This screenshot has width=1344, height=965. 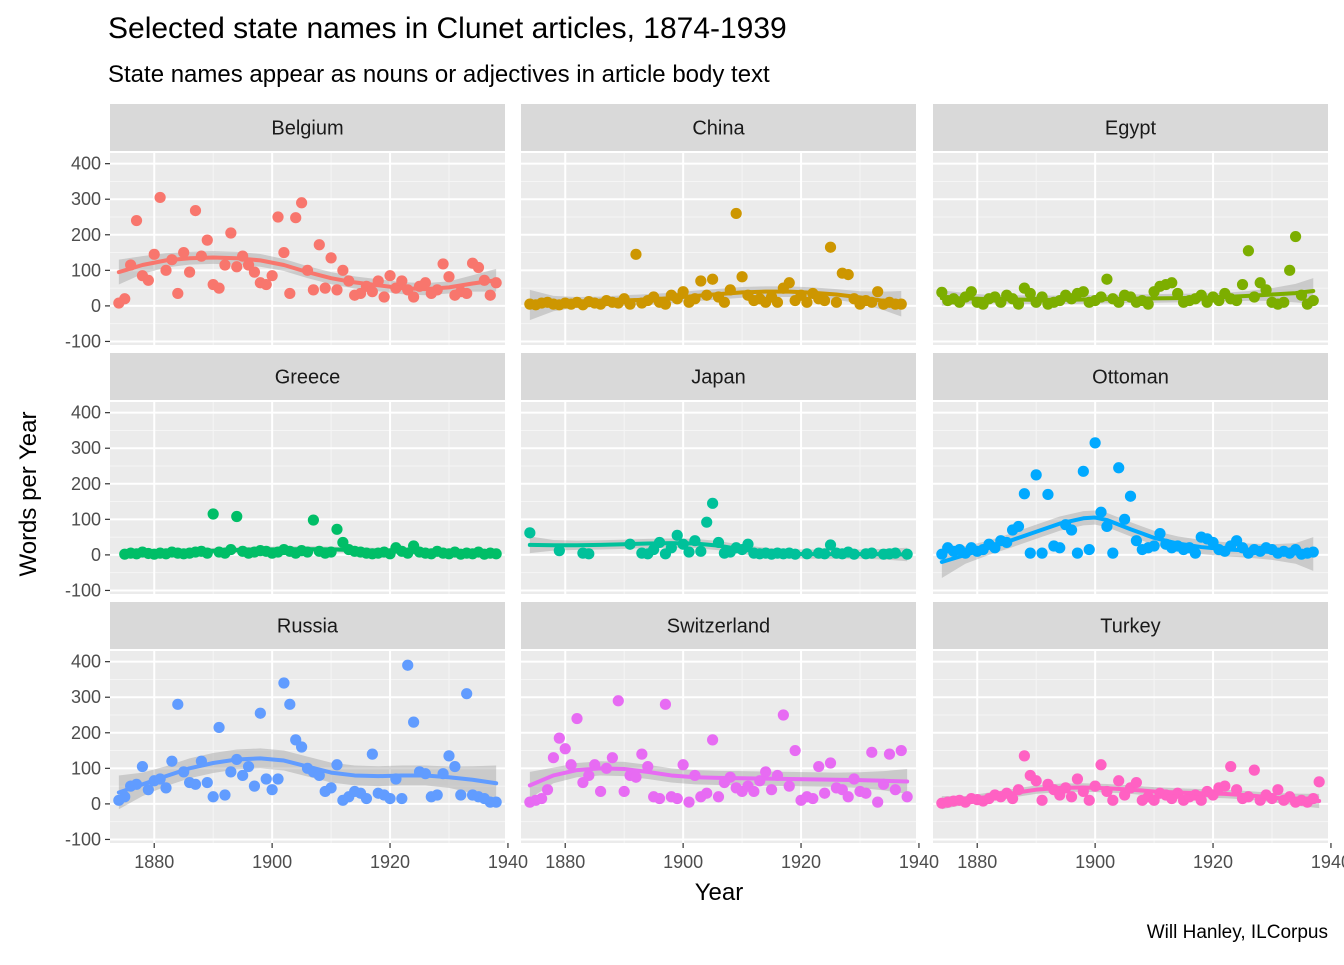 I want to click on x-tick-label: 1900, so click(x=683, y=862).